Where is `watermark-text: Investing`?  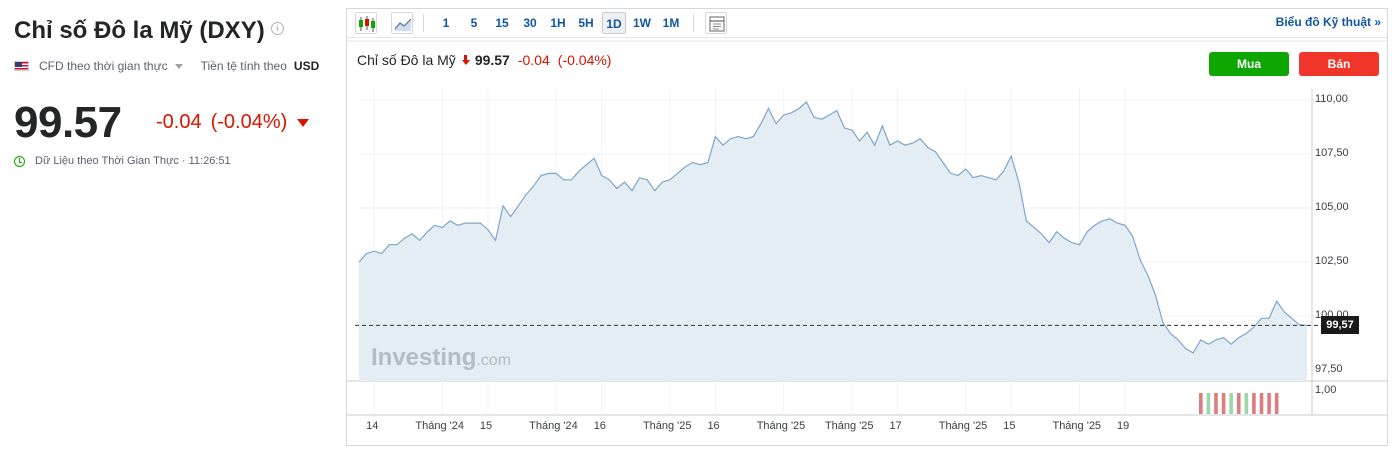 watermark-text: Investing is located at coordinates (424, 357).